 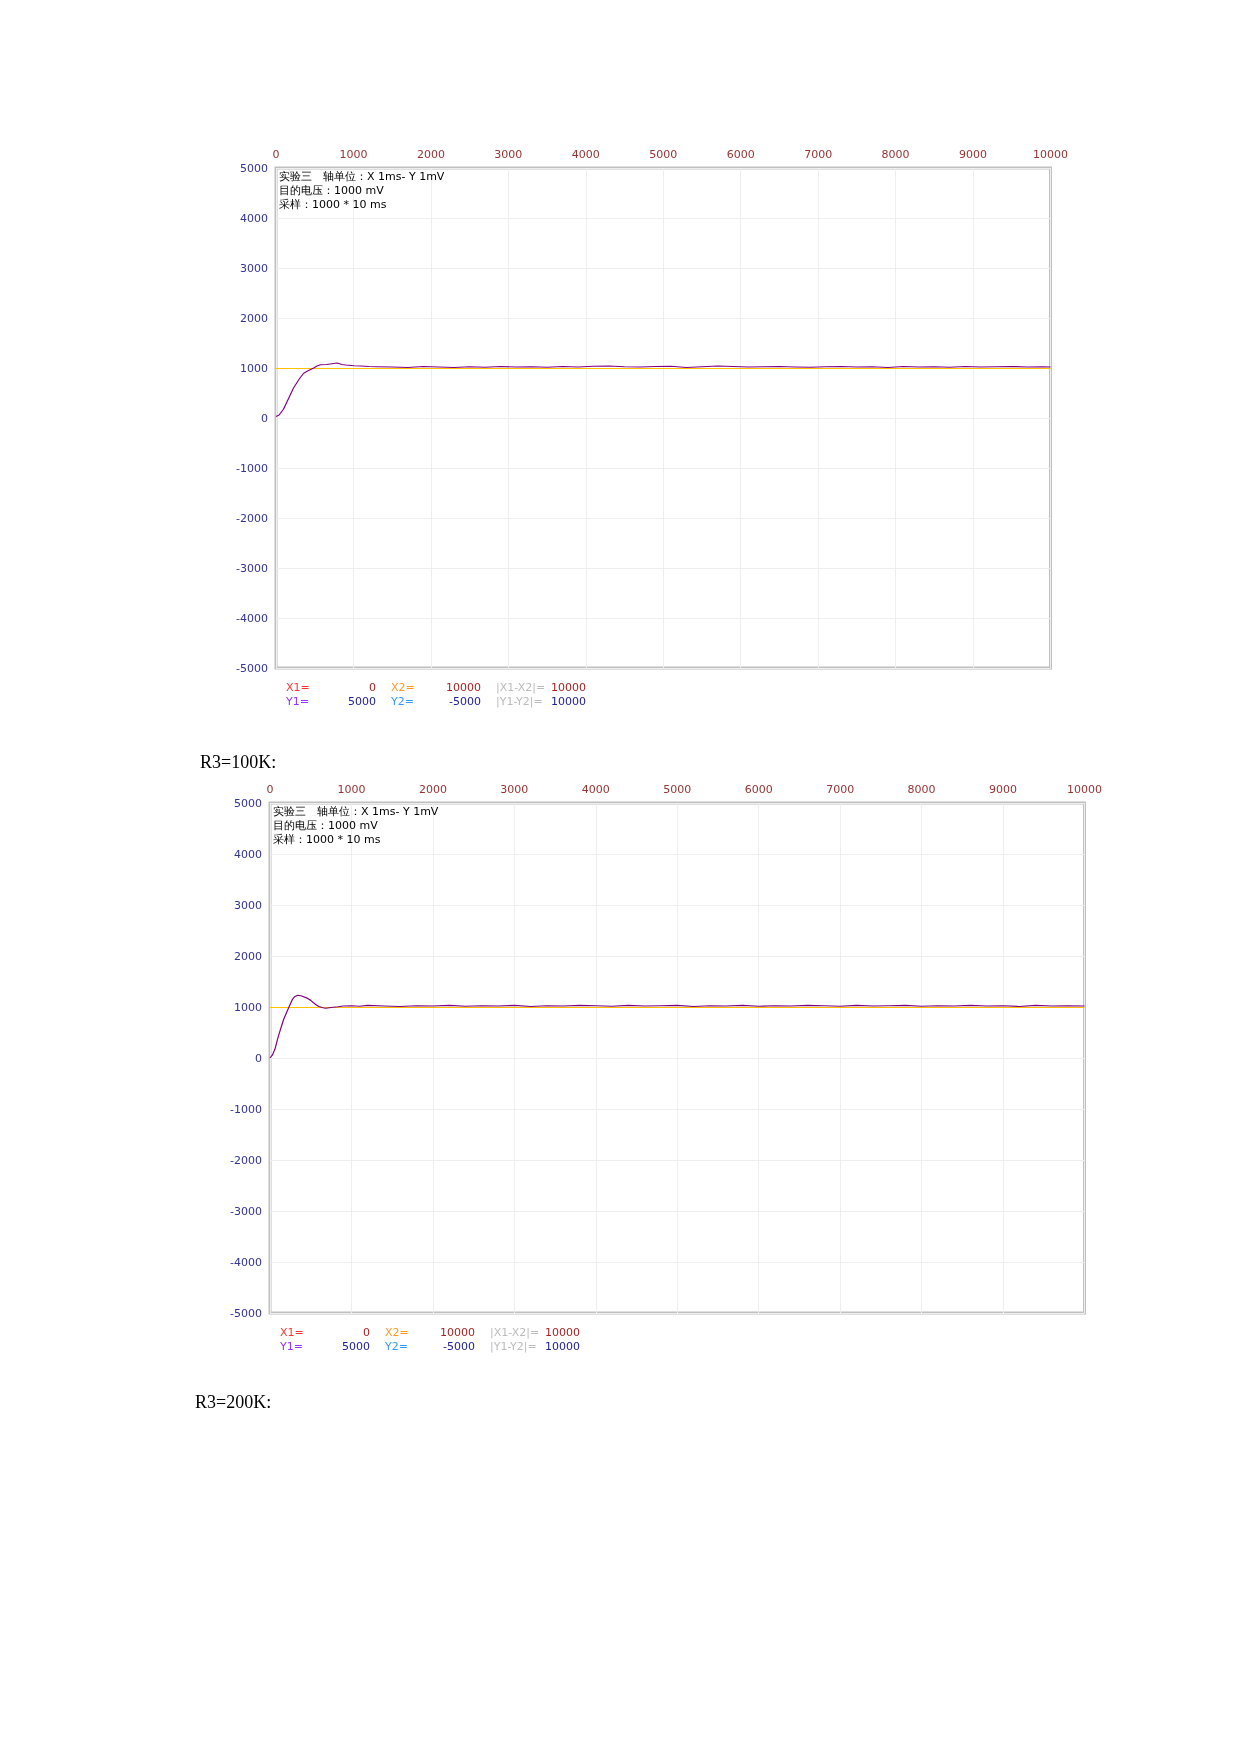 I want to click on text: R3=200K:, so click(x=233, y=1402).